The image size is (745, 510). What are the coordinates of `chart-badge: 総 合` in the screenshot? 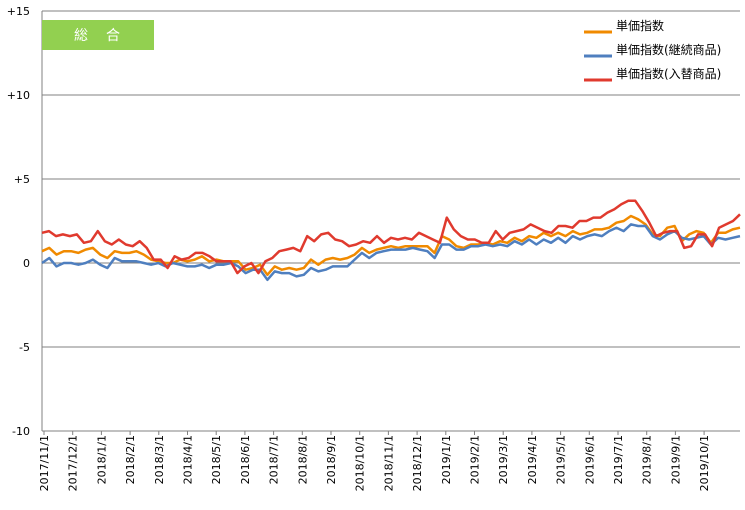 It's located at (98, 35).